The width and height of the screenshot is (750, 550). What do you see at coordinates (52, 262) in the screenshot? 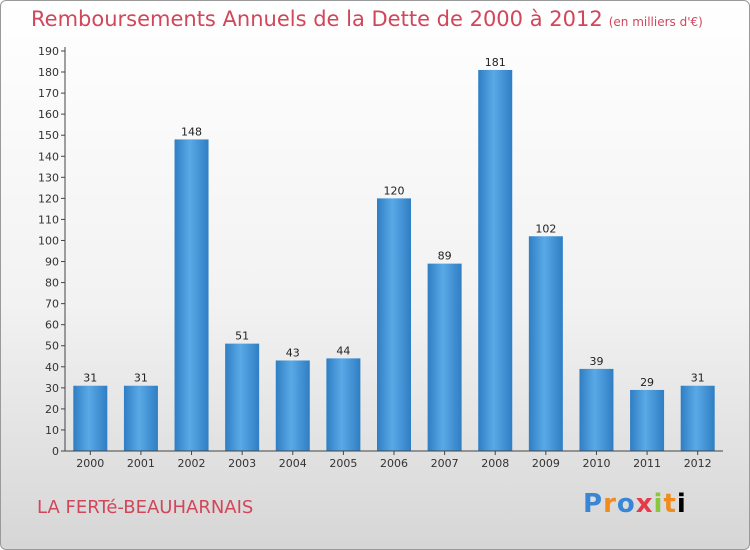
I see `y-tick-label-90: 90` at bounding box center [52, 262].